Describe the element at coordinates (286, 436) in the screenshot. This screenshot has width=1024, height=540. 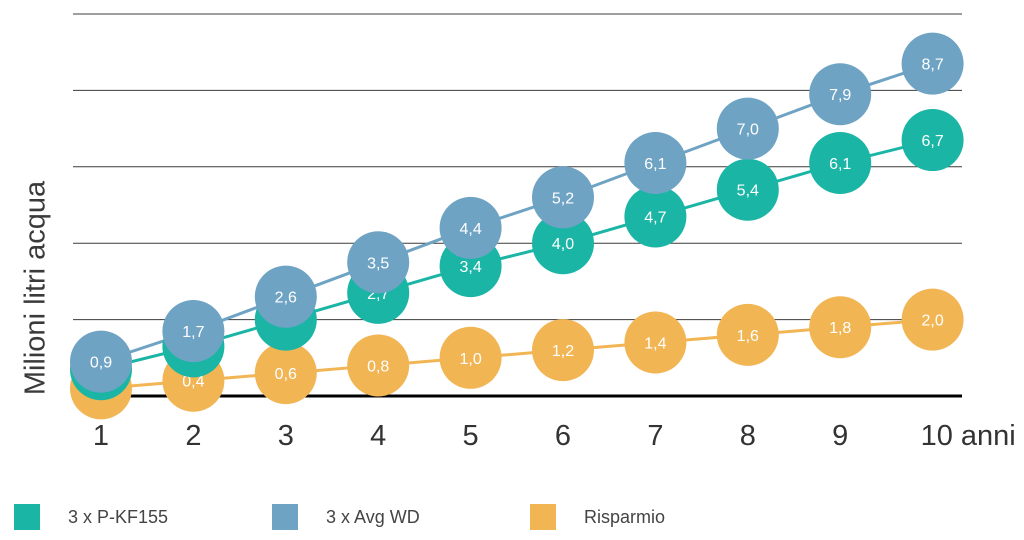
I see `x-tick-label: 3` at that location.